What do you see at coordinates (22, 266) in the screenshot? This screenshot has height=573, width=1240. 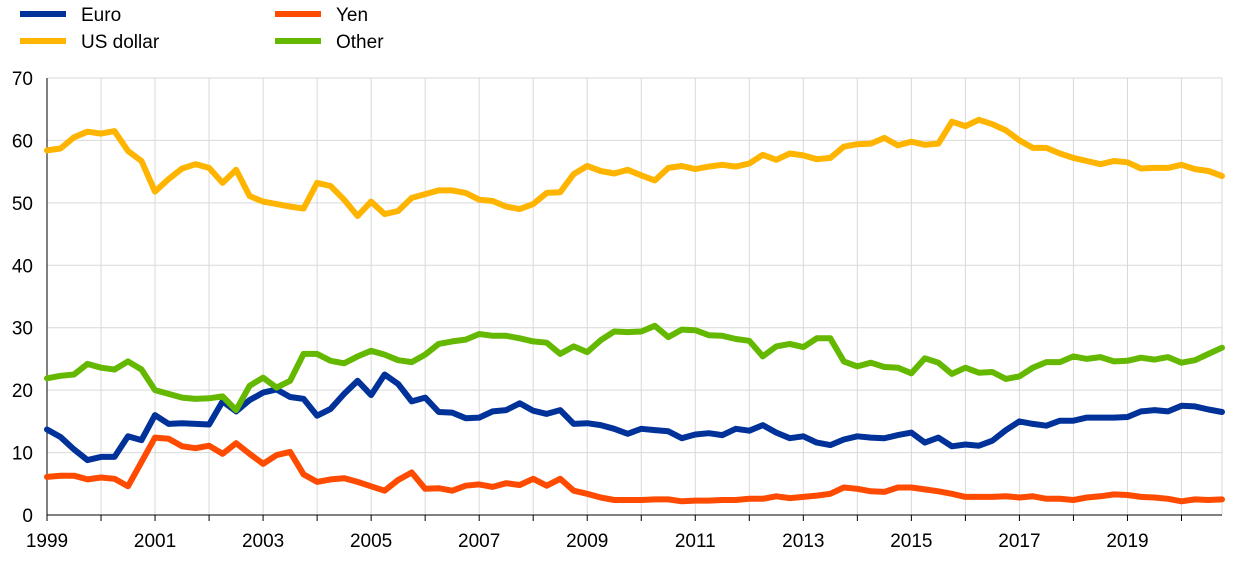 I see `y-tick-label-40: 40` at bounding box center [22, 266].